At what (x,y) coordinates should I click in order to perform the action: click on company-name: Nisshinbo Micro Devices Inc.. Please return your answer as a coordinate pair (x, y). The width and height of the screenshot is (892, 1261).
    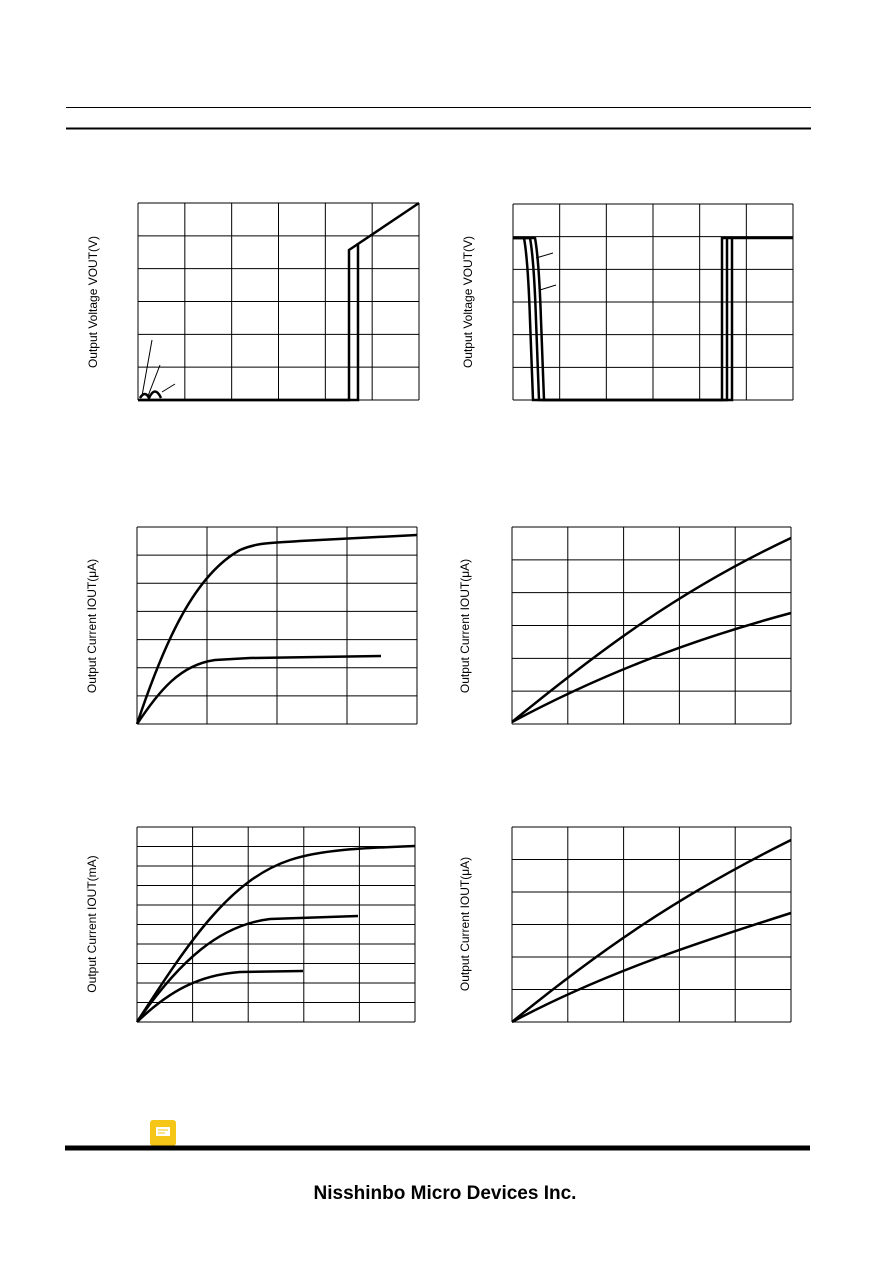
    Looking at the image, I should click on (445, 1193).